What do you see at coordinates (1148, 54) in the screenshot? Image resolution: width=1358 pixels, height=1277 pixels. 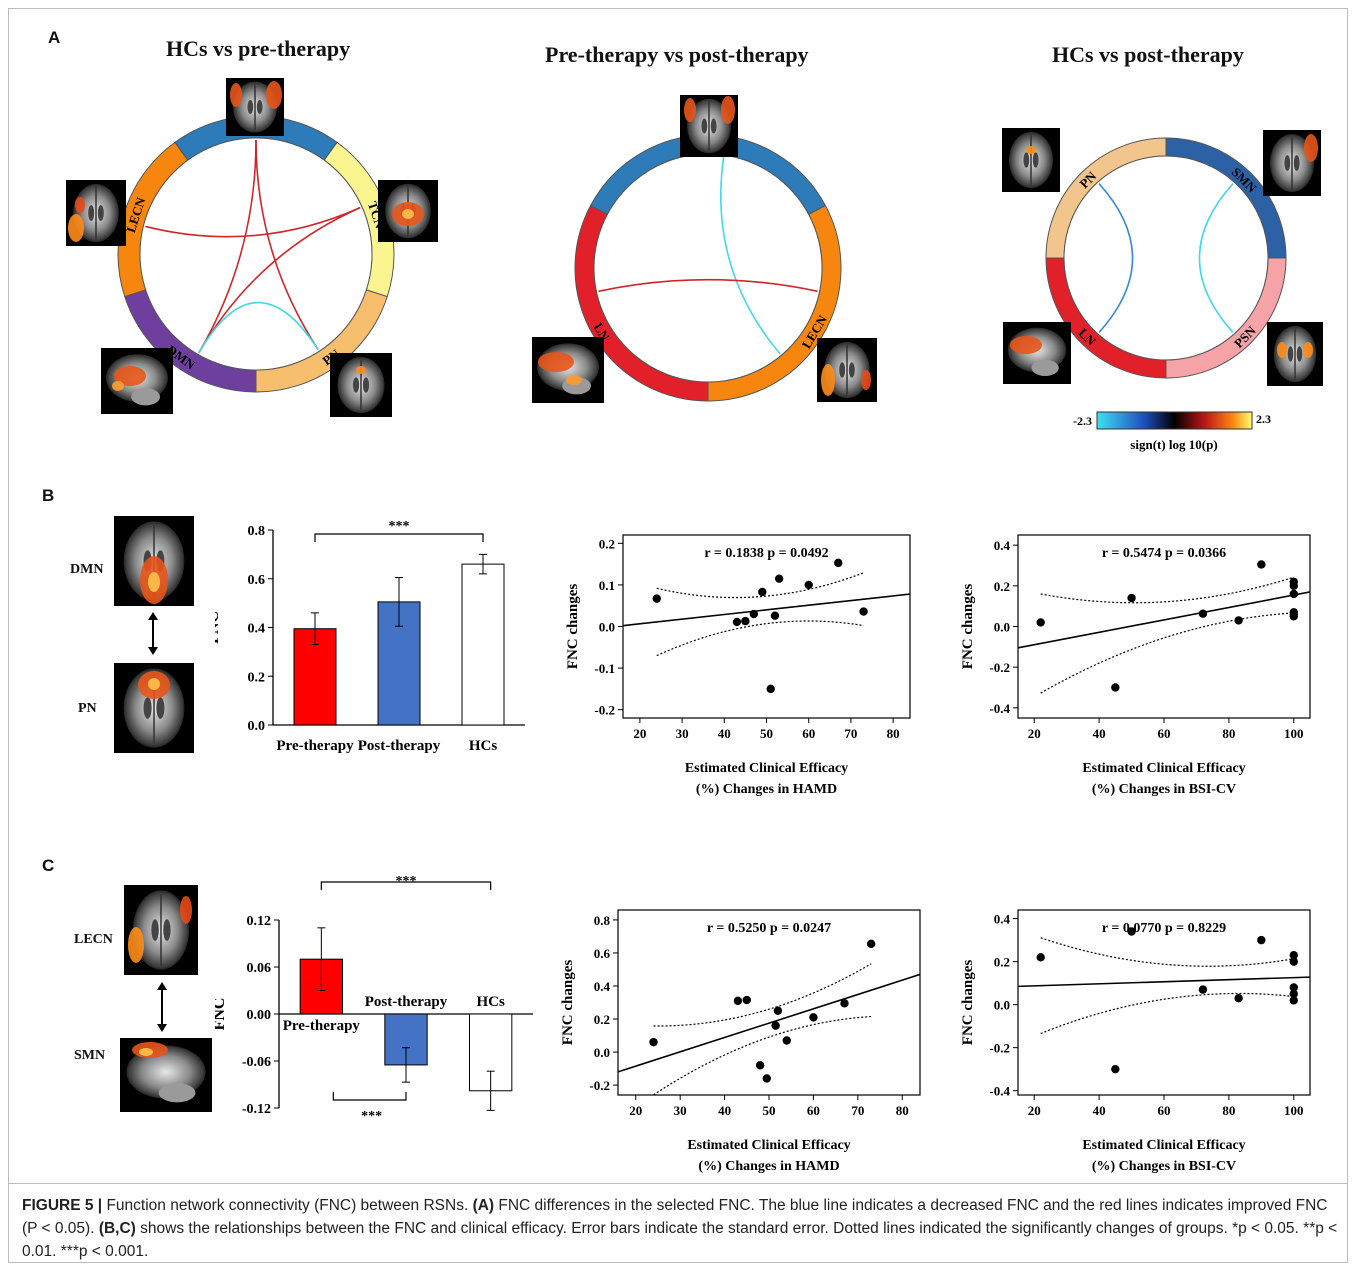 I see `title-hcs-vs-post: HCs vs post-therapy` at bounding box center [1148, 54].